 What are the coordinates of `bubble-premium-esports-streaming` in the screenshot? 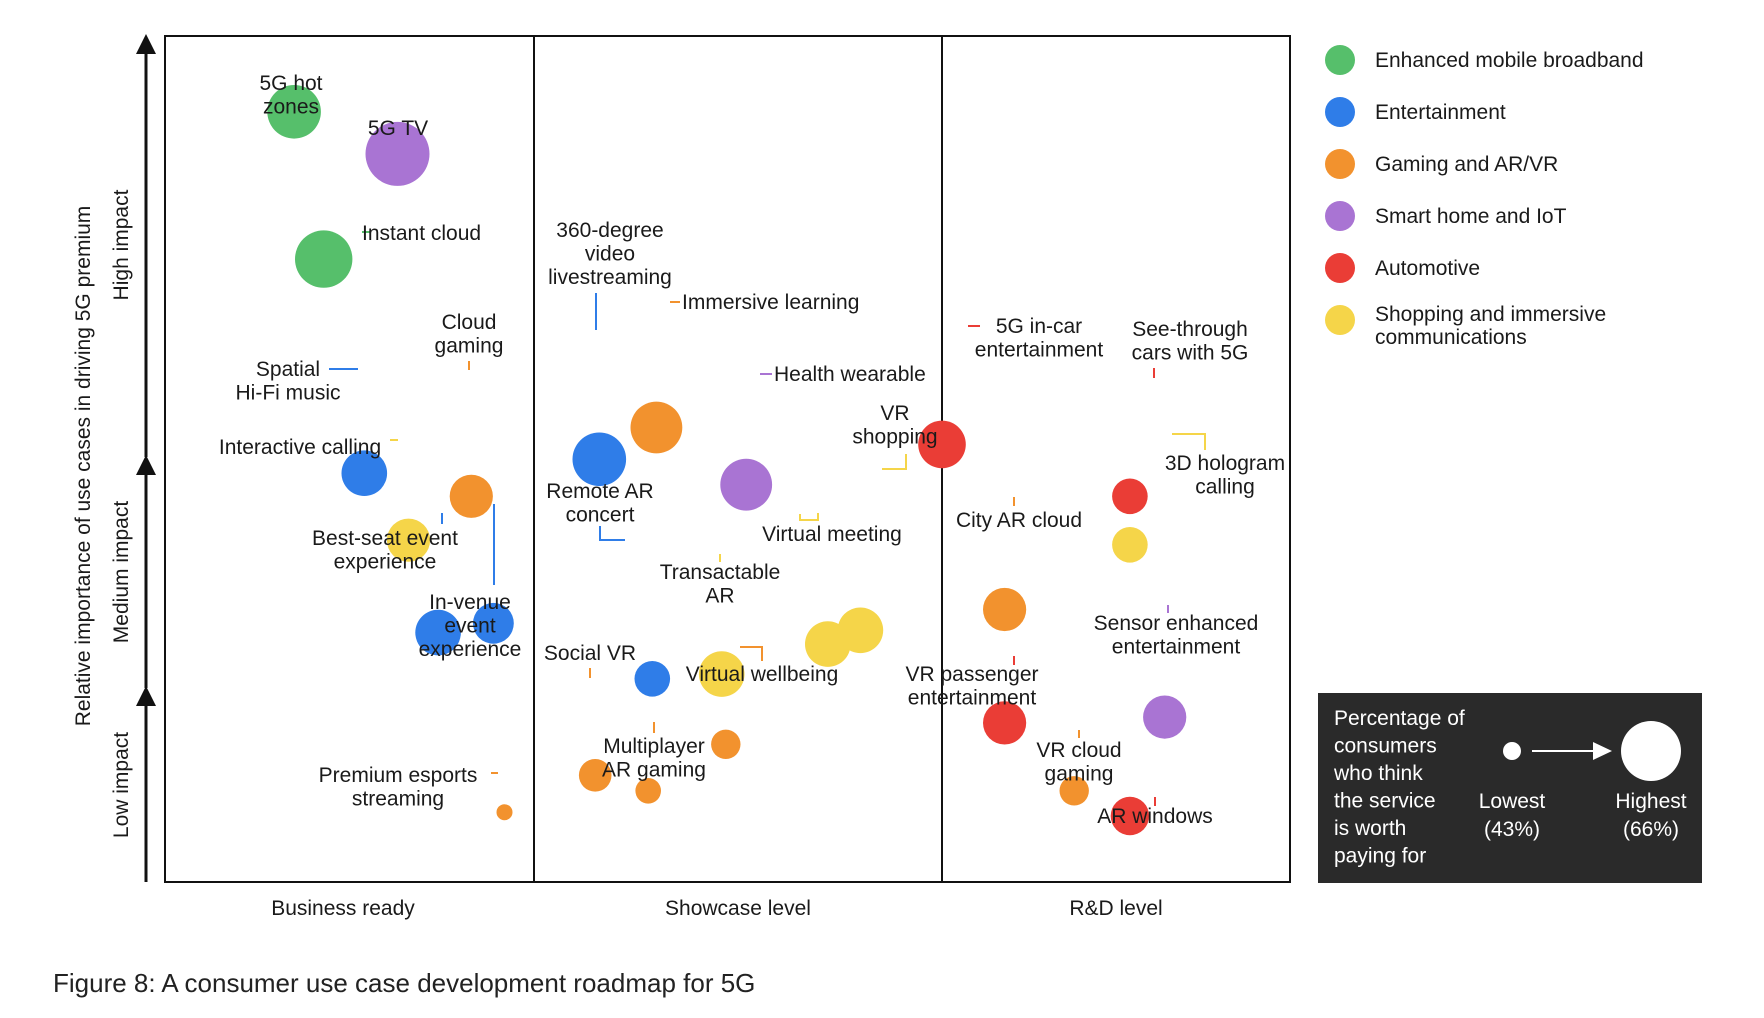 It's located at (504, 812).